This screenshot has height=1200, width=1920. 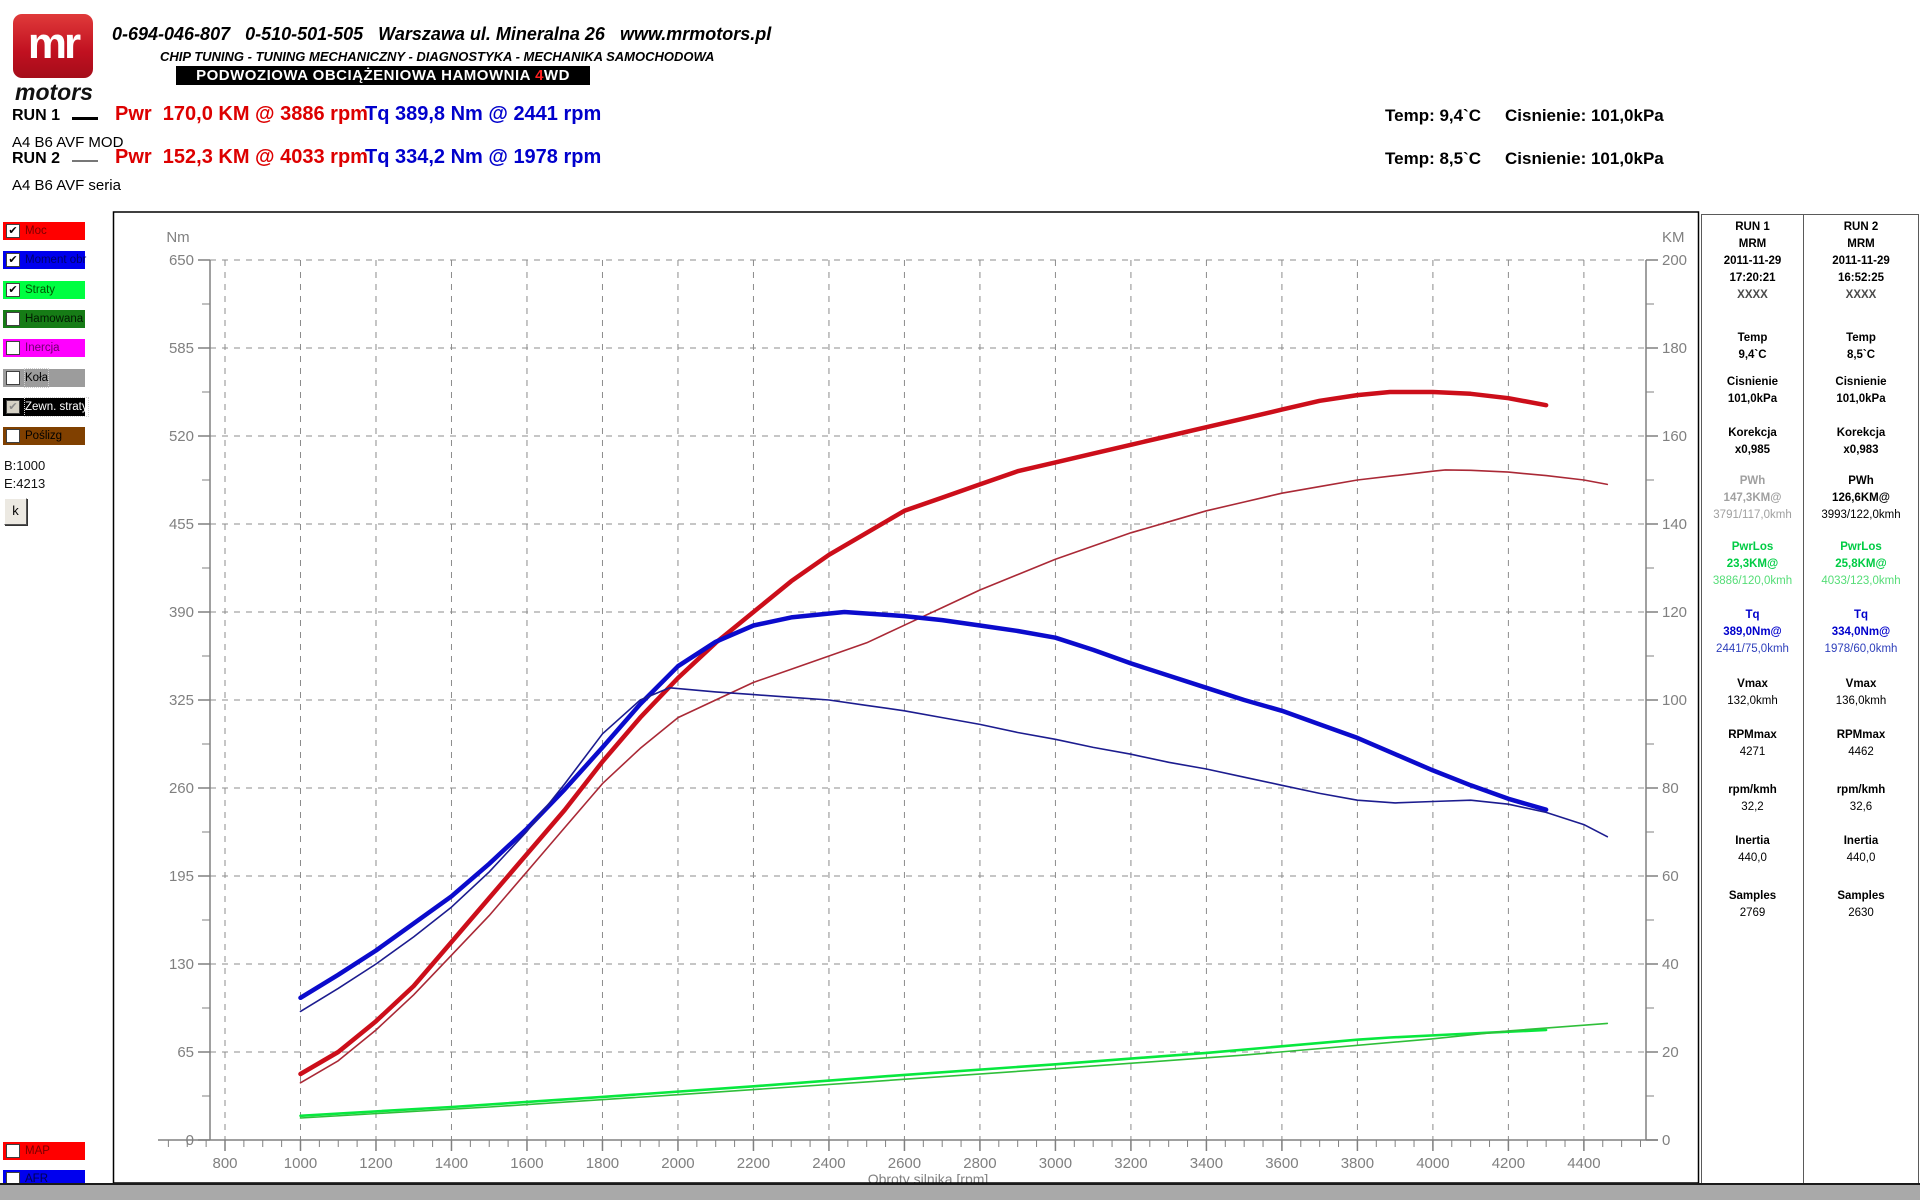 What do you see at coordinates (1752, 896) in the screenshot?
I see `panel-row: Samples` at bounding box center [1752, 896].